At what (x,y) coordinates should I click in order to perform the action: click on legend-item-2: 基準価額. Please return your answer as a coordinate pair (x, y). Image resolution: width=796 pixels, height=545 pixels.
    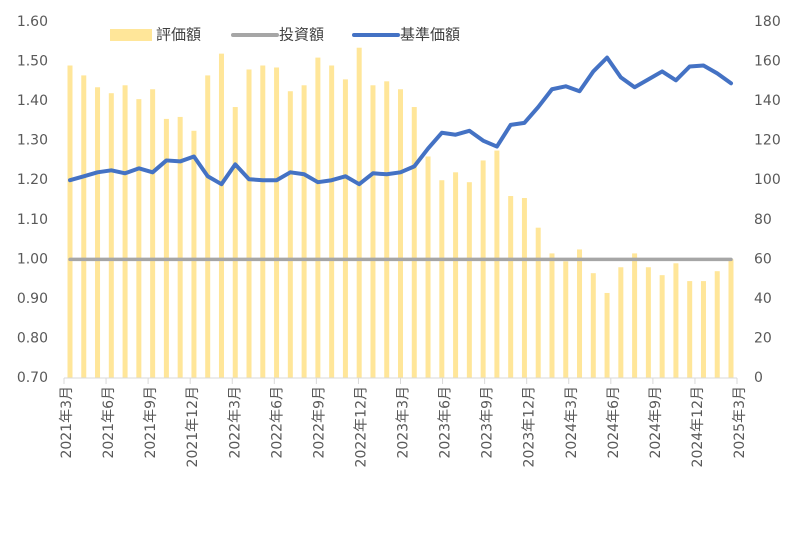
    Looking at the image, I should click on (406, 35).